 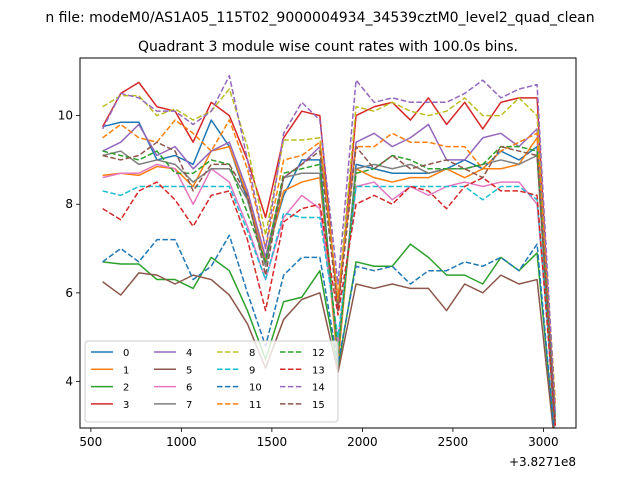 I want to click on legend-label: 10, so click(x=255, y=388).